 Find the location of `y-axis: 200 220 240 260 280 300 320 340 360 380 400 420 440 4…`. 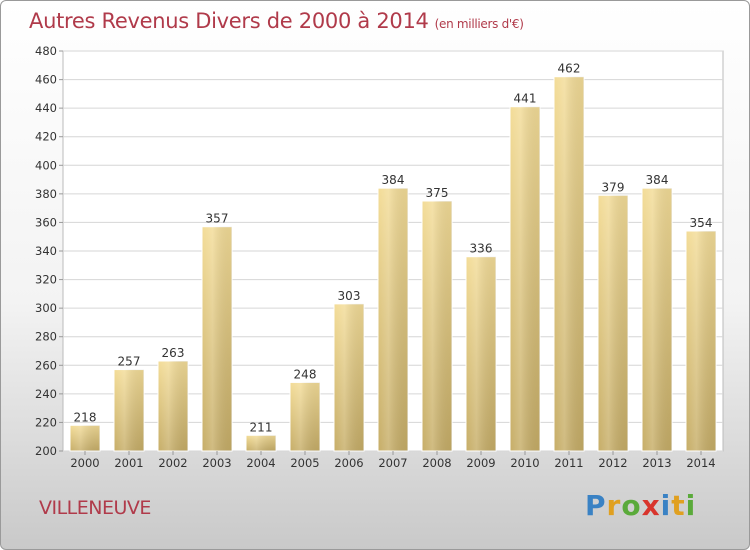

y-axis: 200 220 240 260 280 300 320 340 360 380 400 420 440 4… is located at coordinates (49, 251).